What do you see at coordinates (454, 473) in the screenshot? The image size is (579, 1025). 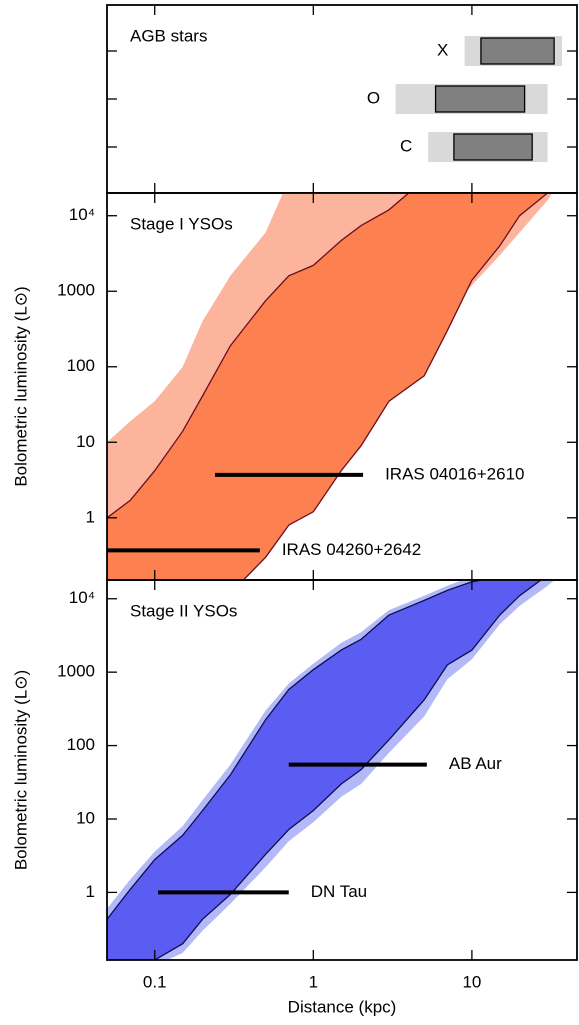 I see `annotation-label: IRAS 04016+2610` at bounding box center [454, 473].